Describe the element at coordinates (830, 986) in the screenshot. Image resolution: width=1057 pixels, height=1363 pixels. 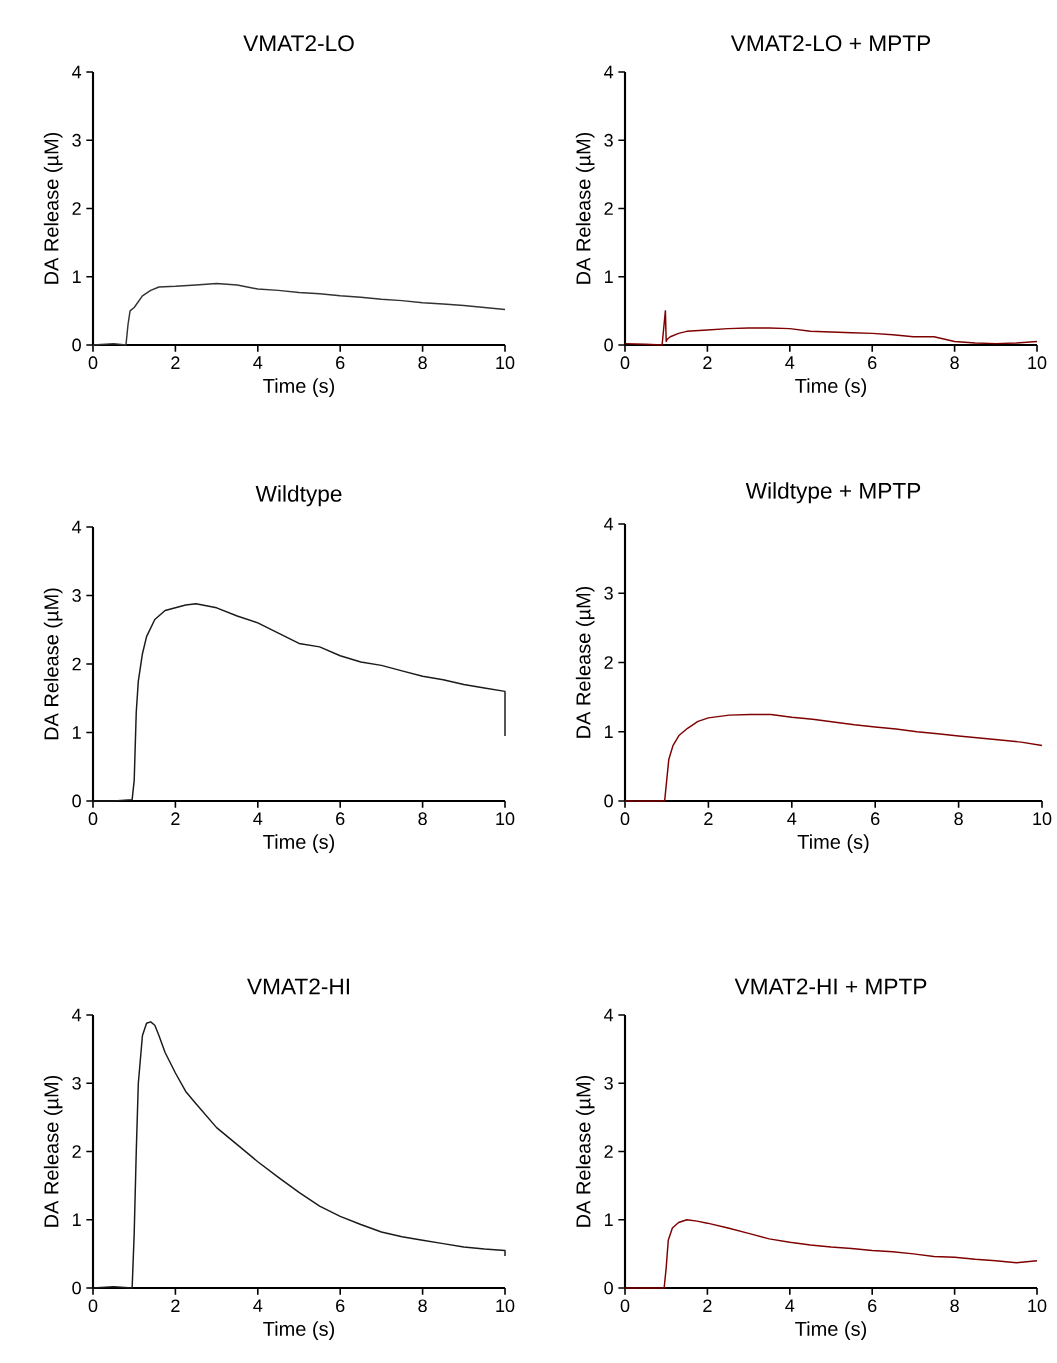
I see `chart-title: VMAT2-HI + MPTP` at that location.